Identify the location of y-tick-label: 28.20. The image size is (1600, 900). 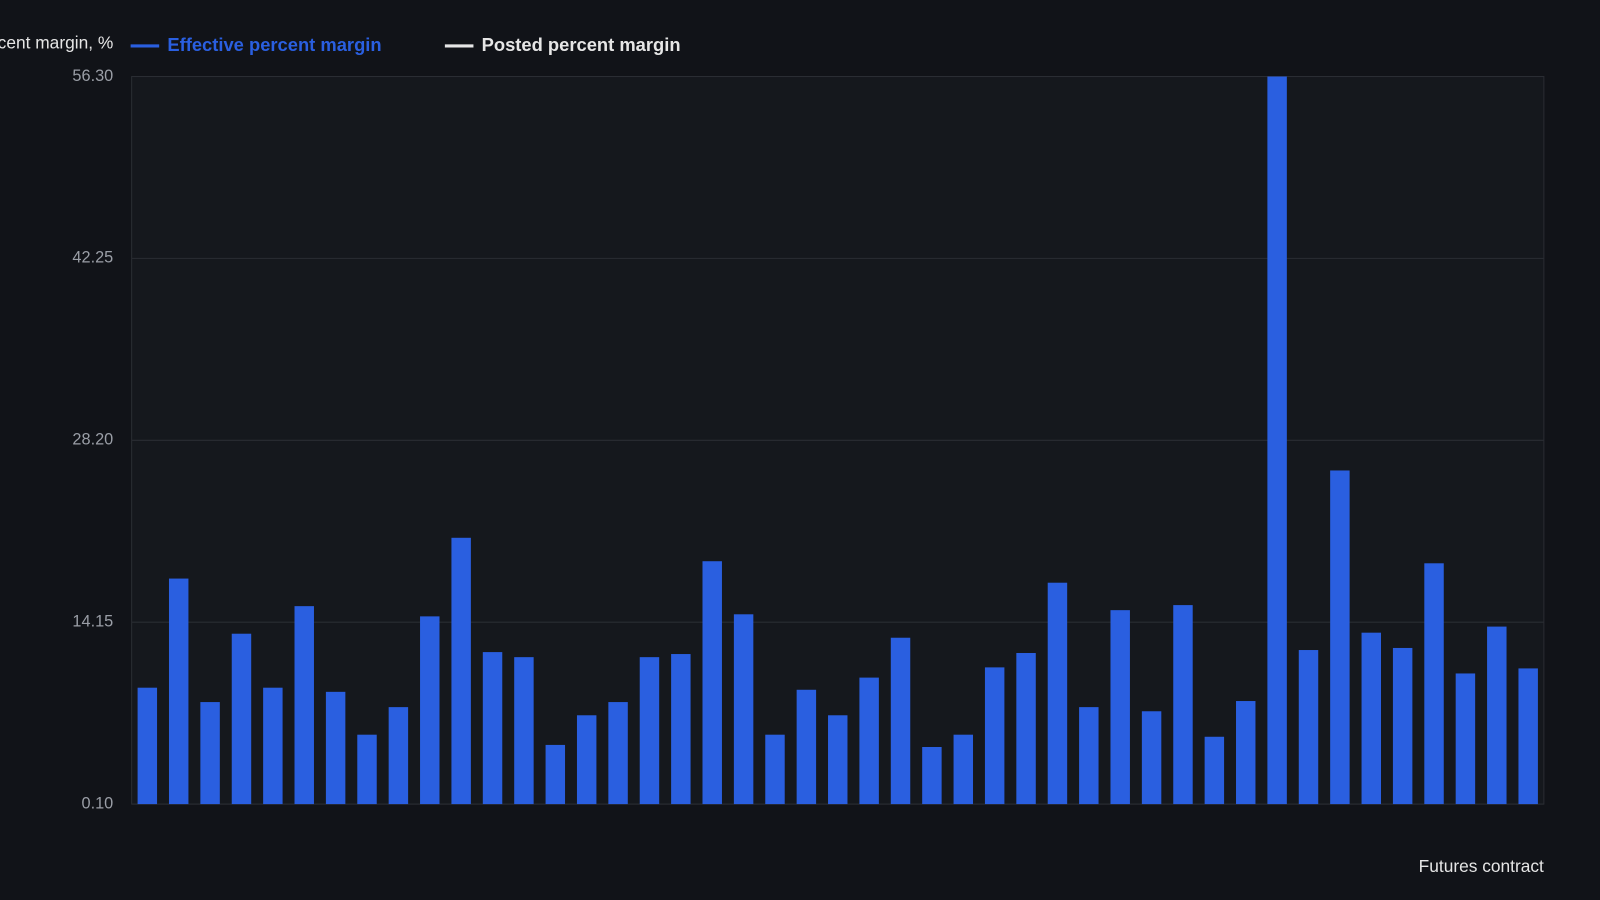
(92, 440).